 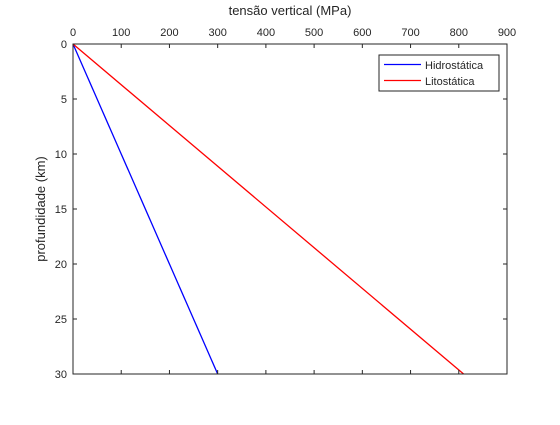 I want to click on y-tick-label-0: 0, so click(x=64, y=45).